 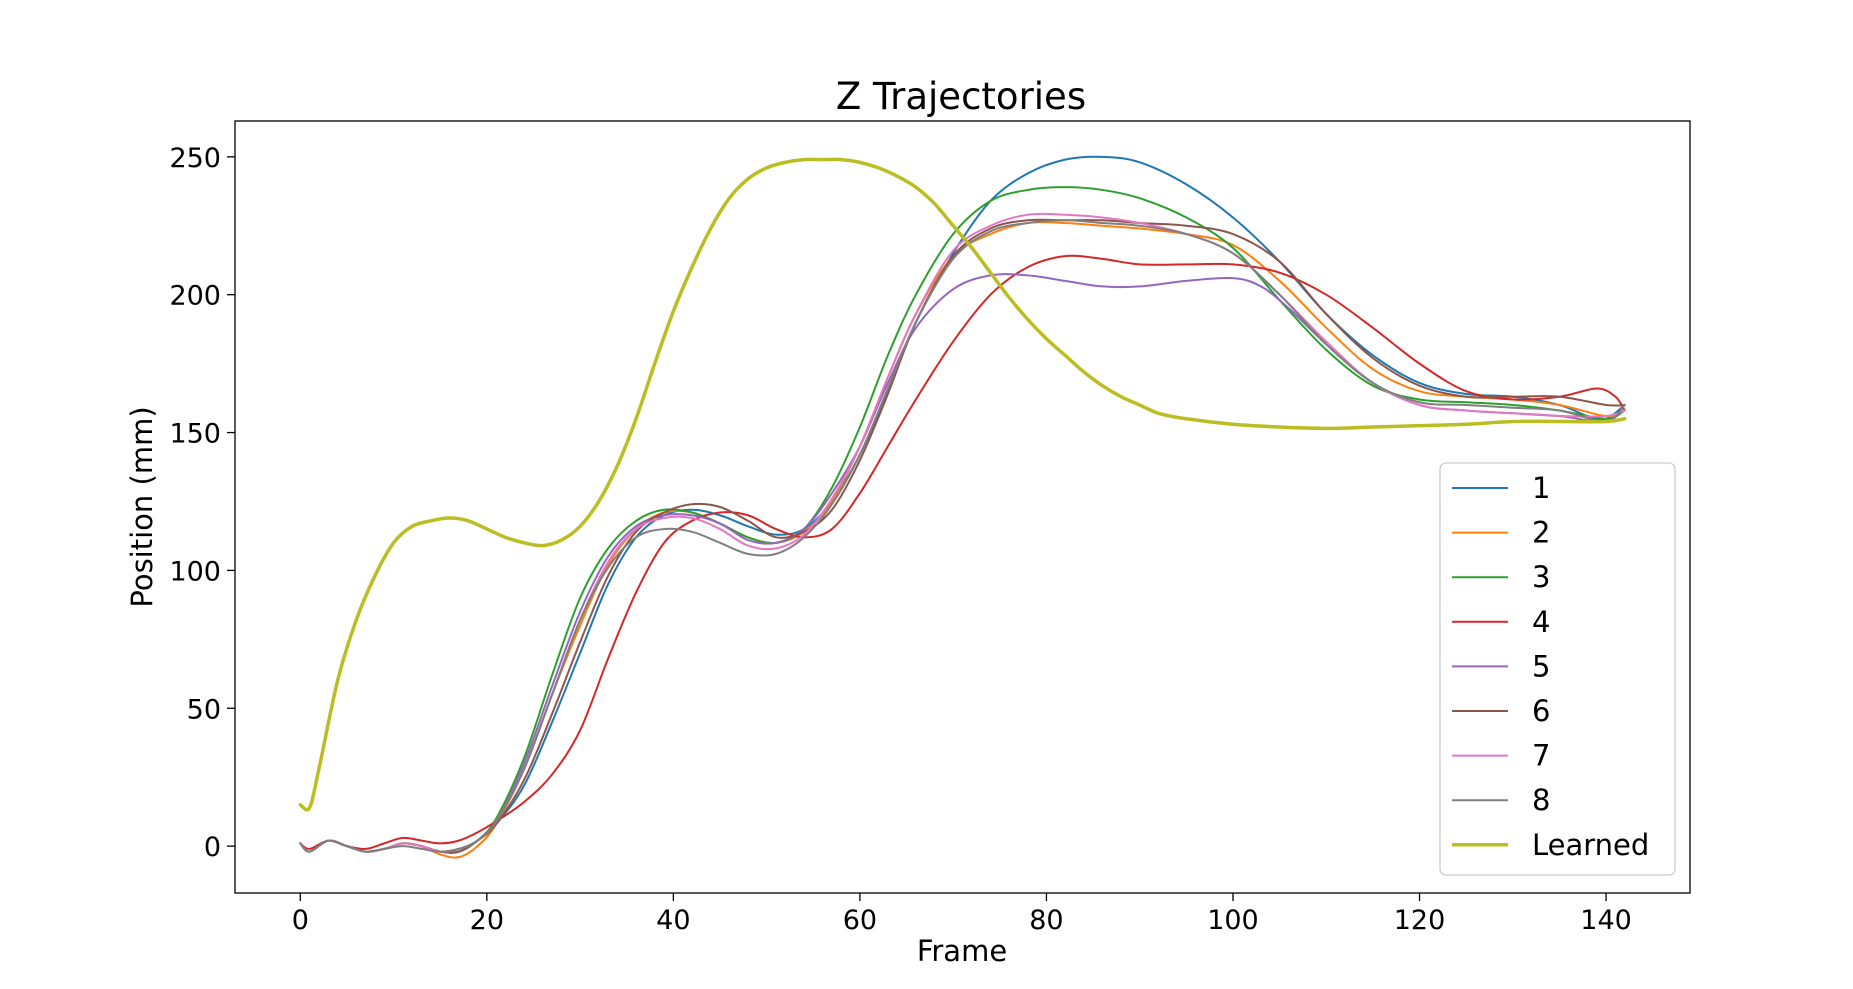 I want to click on x-axis-label: Frame, so click(x=962, y=951).